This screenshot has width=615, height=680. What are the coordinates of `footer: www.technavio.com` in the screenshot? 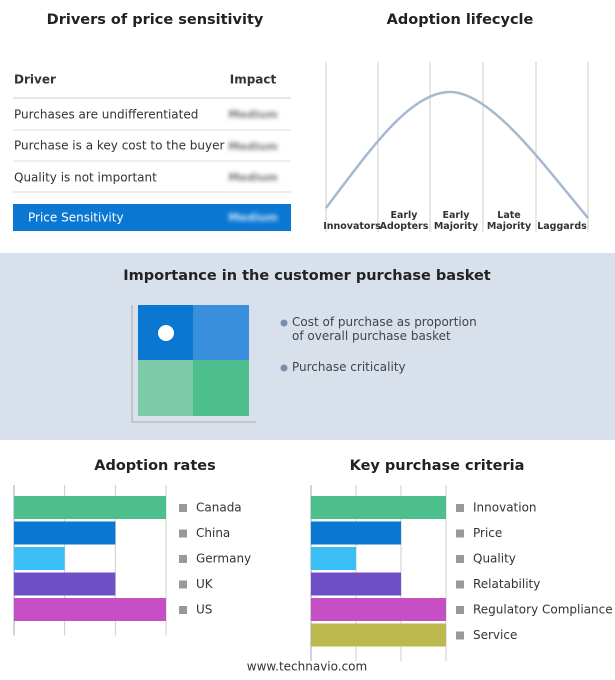 It's located at (307, 667).